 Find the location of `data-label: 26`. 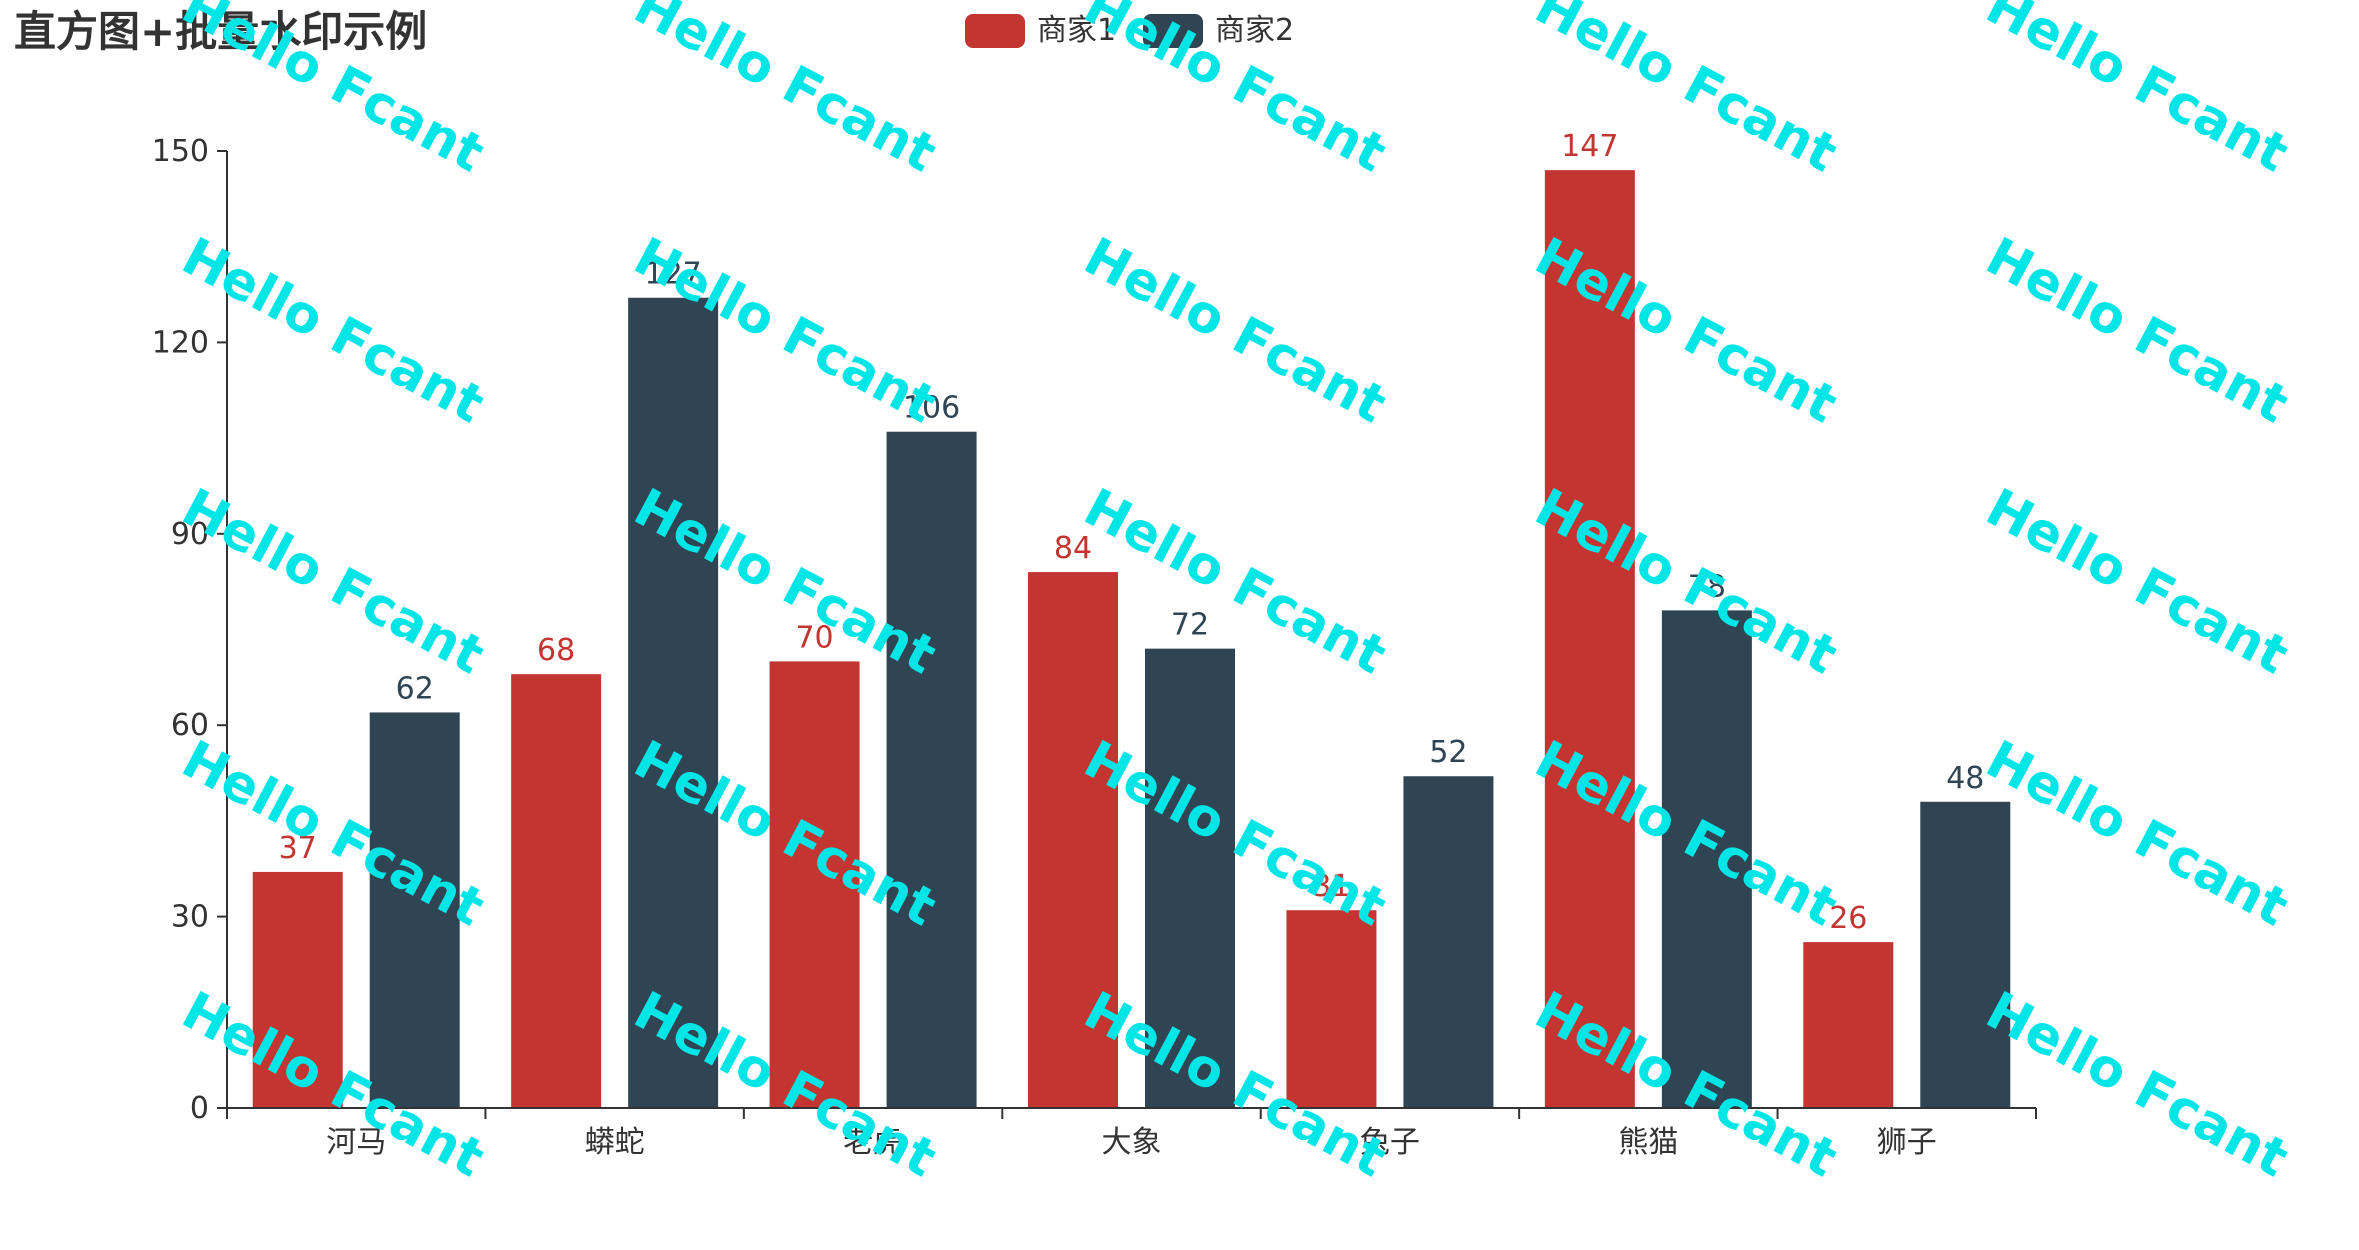

data-label: 26 is located at coordinates (1848, 918).